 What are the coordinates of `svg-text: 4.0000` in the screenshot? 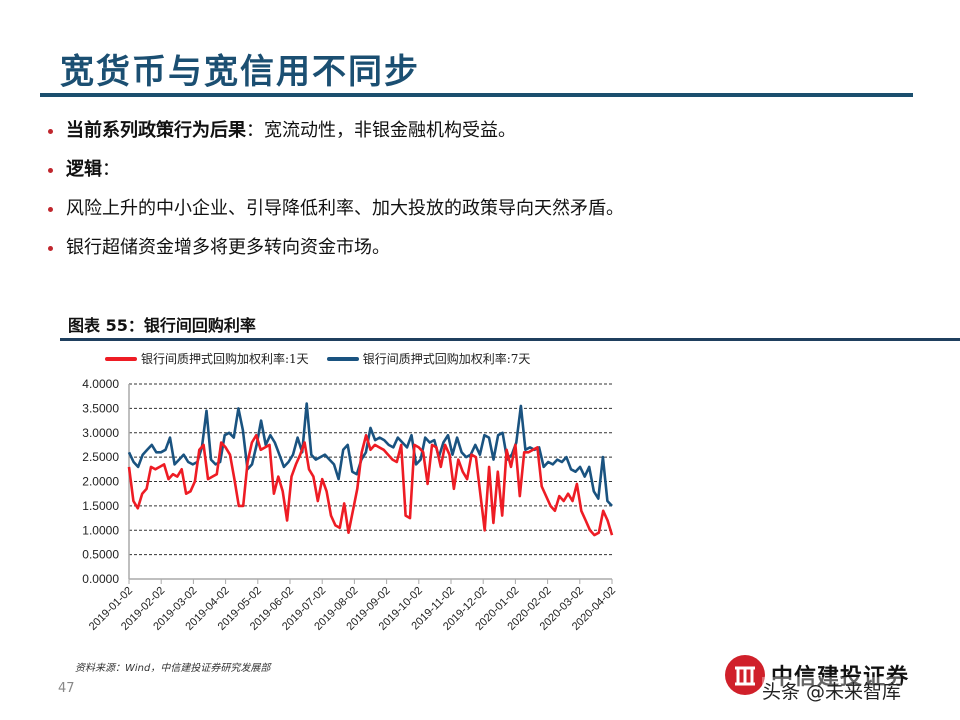 It's located at (100, 384).